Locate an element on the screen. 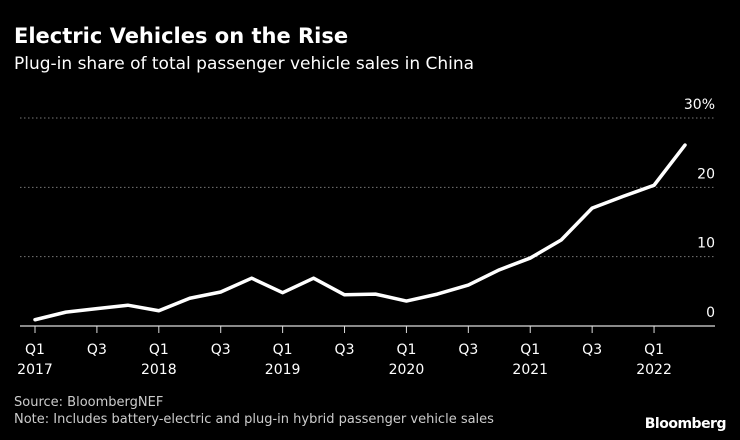 The width and height of the screenshot is (740, 440). x-tick-label: Q1 2017 is located at coordinates (35, 360).